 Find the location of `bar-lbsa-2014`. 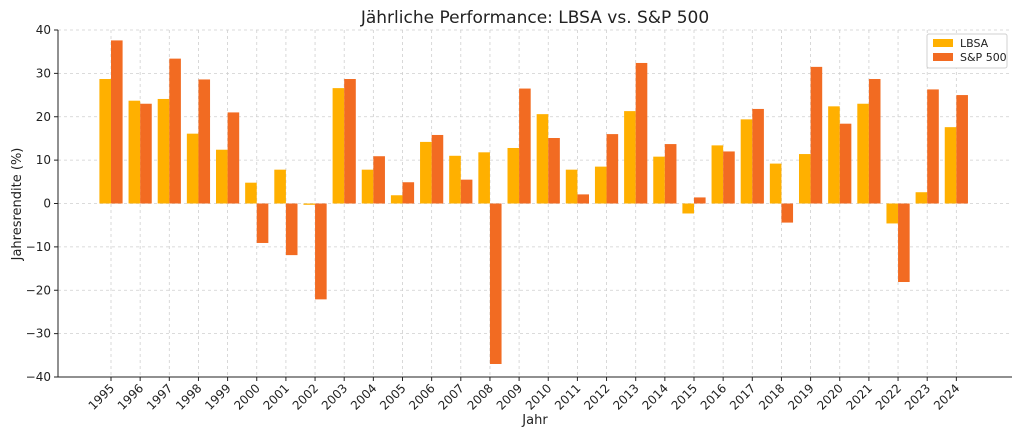

bar-lbsa-2014 is located at coordinates (659, 180).